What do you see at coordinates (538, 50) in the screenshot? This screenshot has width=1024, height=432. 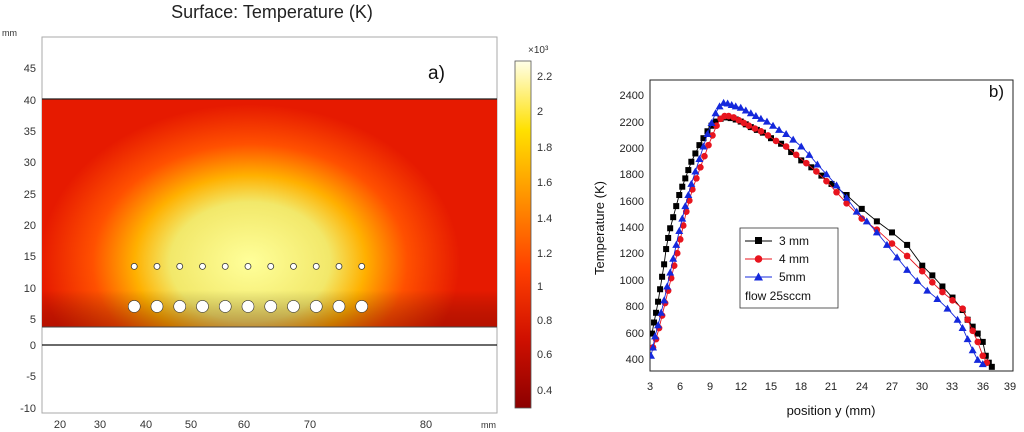 I see `colorbar-exponent: ×10³` at bounding box center [538, 50].